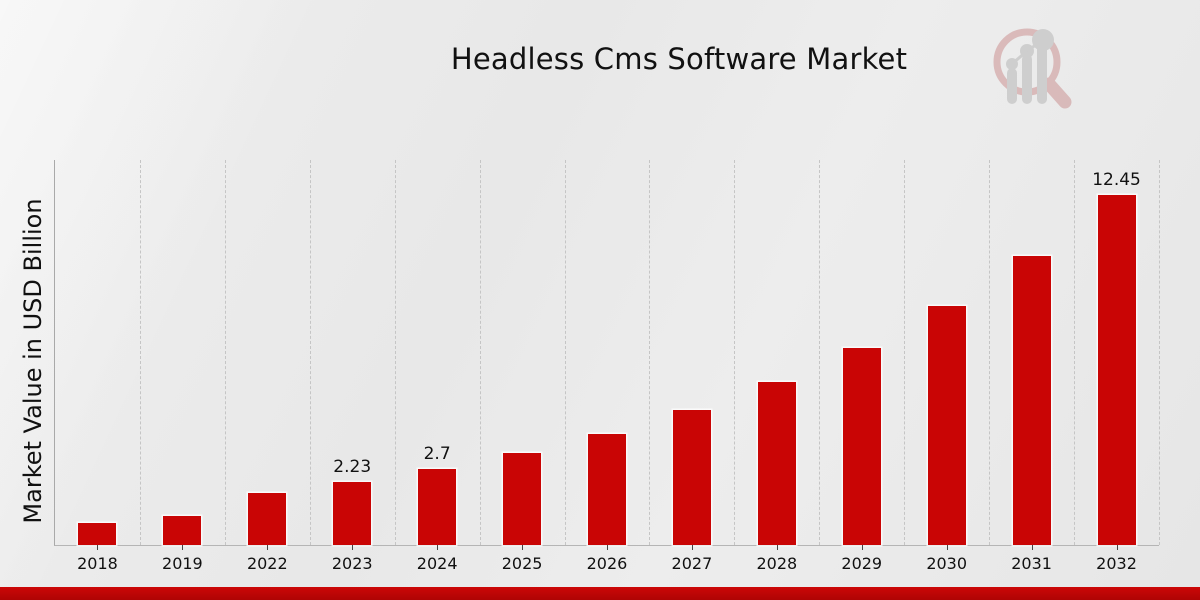  Describe the element at coordinates (1031, 400) in the screenshot. I see `bar-2031` at that location.